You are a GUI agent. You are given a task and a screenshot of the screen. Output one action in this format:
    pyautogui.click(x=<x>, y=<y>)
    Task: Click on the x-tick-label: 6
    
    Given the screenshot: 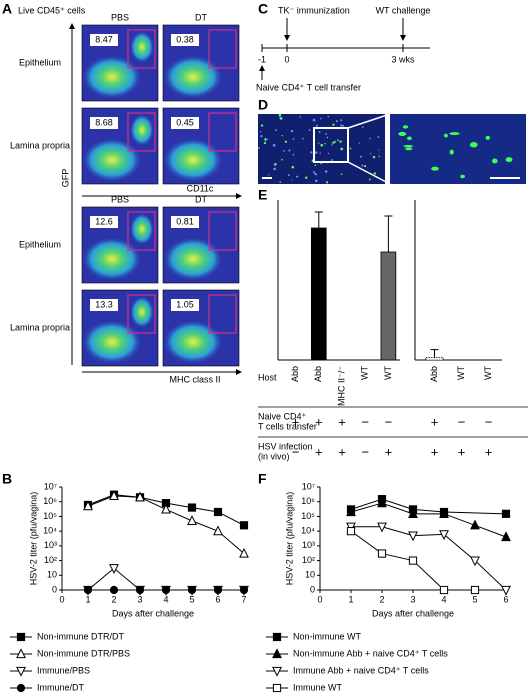 What is the action you would take?
    pyautogui.click(x=505, y=599)
    